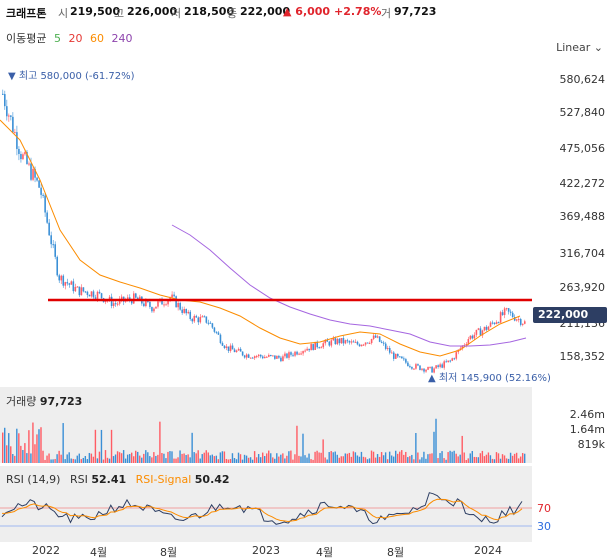 Image resolution: width=613 pixels, height=560 pixels. What do you see at coordinates (386, 13) in the screenshot?
I see `volume-label: 거` at bounding box center [386, 13].